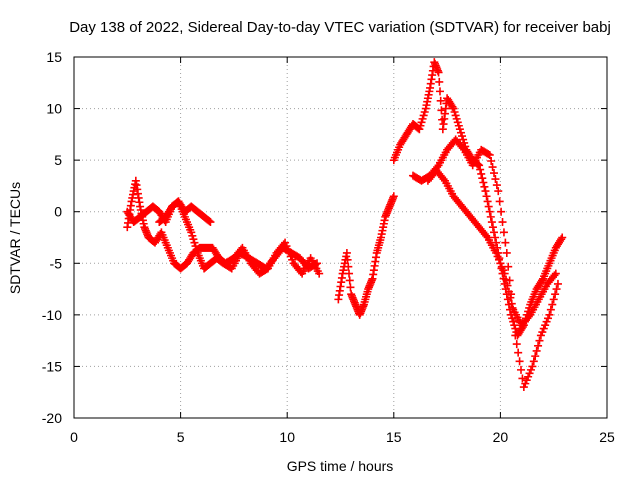  Describe the element at coordinates (52, 315) in the screenshot. I see `y-tick-label: -10` at that location.